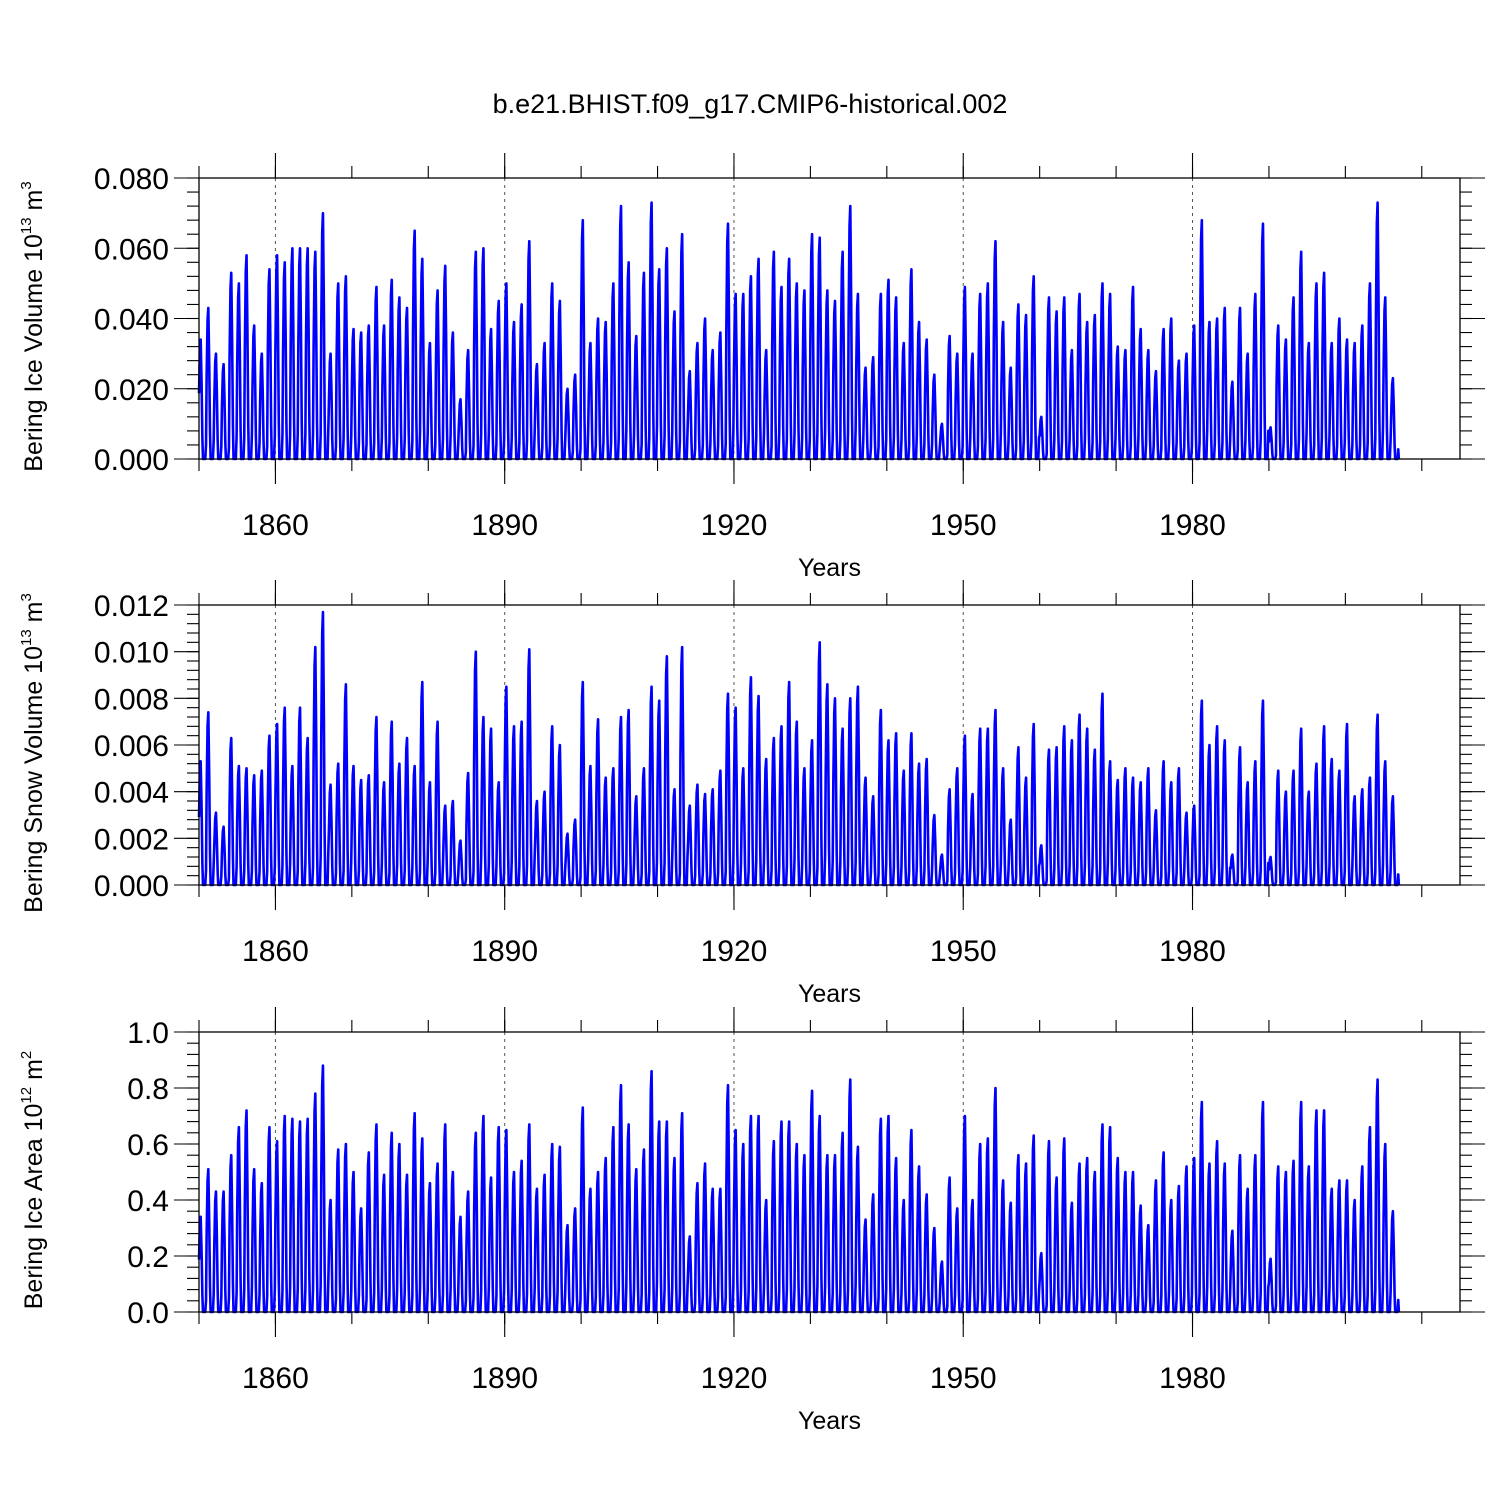 This screenshot has width=1500, height=1500. What do you see at coordinates (33, 753) in the screenshot?
I see `y-axis-label: Bering Snow Volume 1013 m3` at bounding box center [33, 753].